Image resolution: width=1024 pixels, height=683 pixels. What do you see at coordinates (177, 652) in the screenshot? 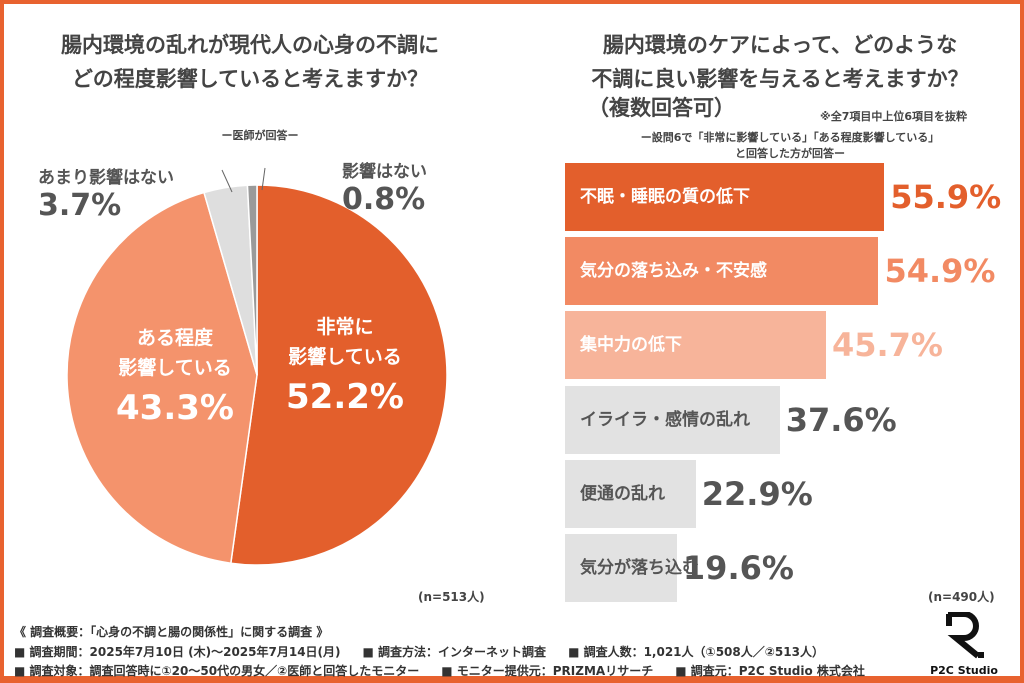
I see `survey-period: ■ 調査期間：2025年7月10日 (木)～2025年7月14日(月)` at bounding box center [177, 652].